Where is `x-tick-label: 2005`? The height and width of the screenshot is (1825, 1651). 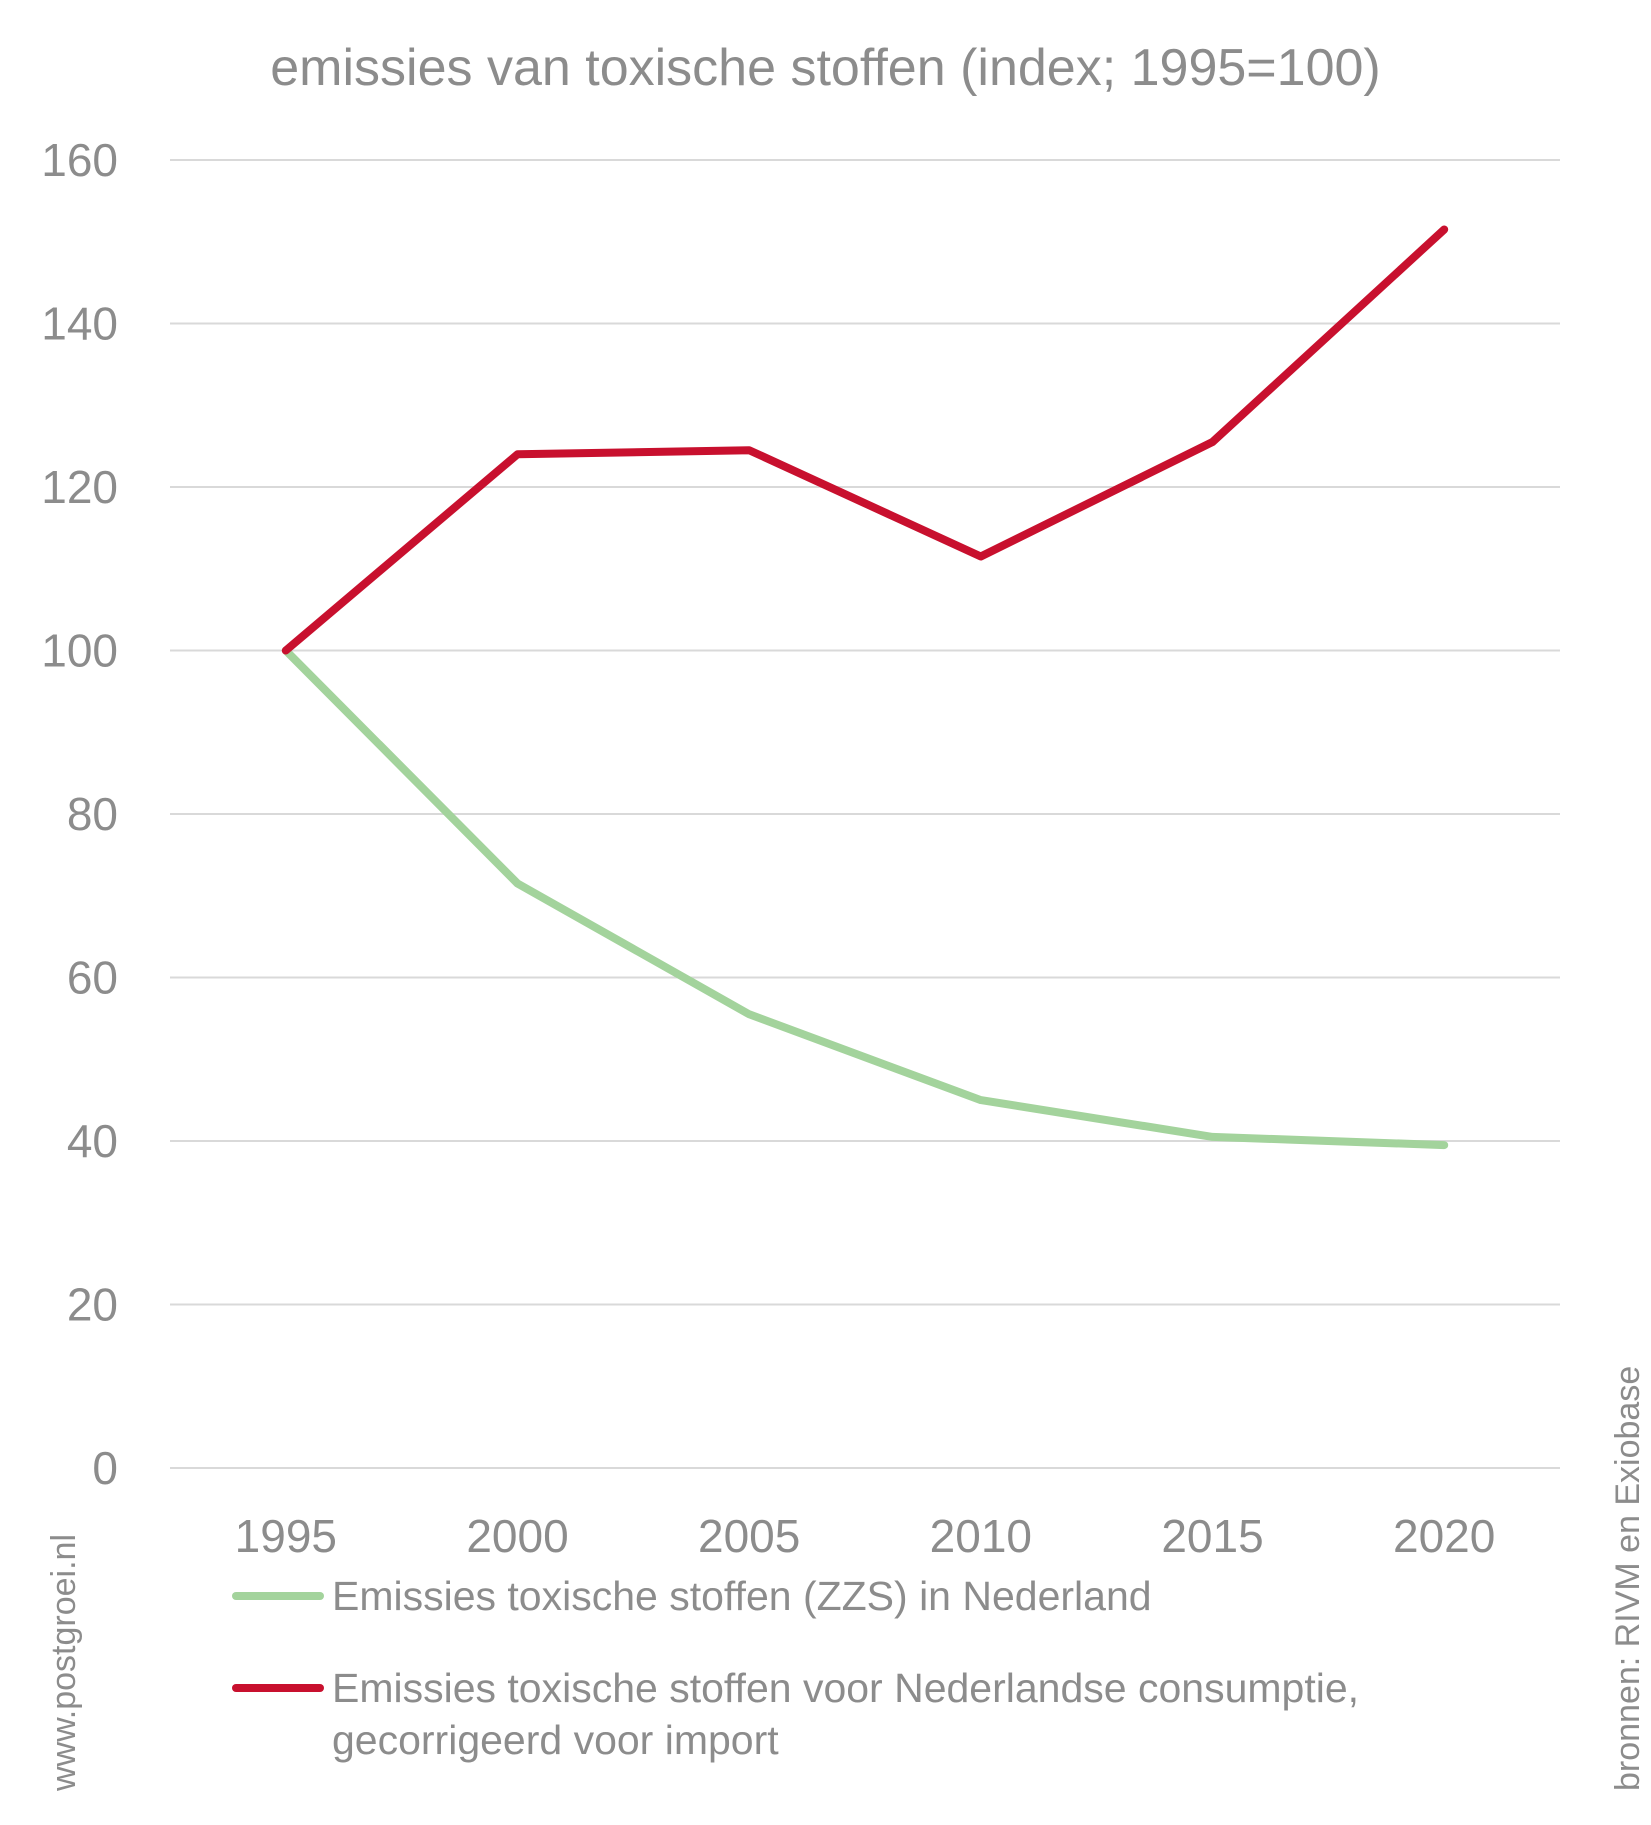 x-tick-label: 2005 is located at coordinates (749, 1536).